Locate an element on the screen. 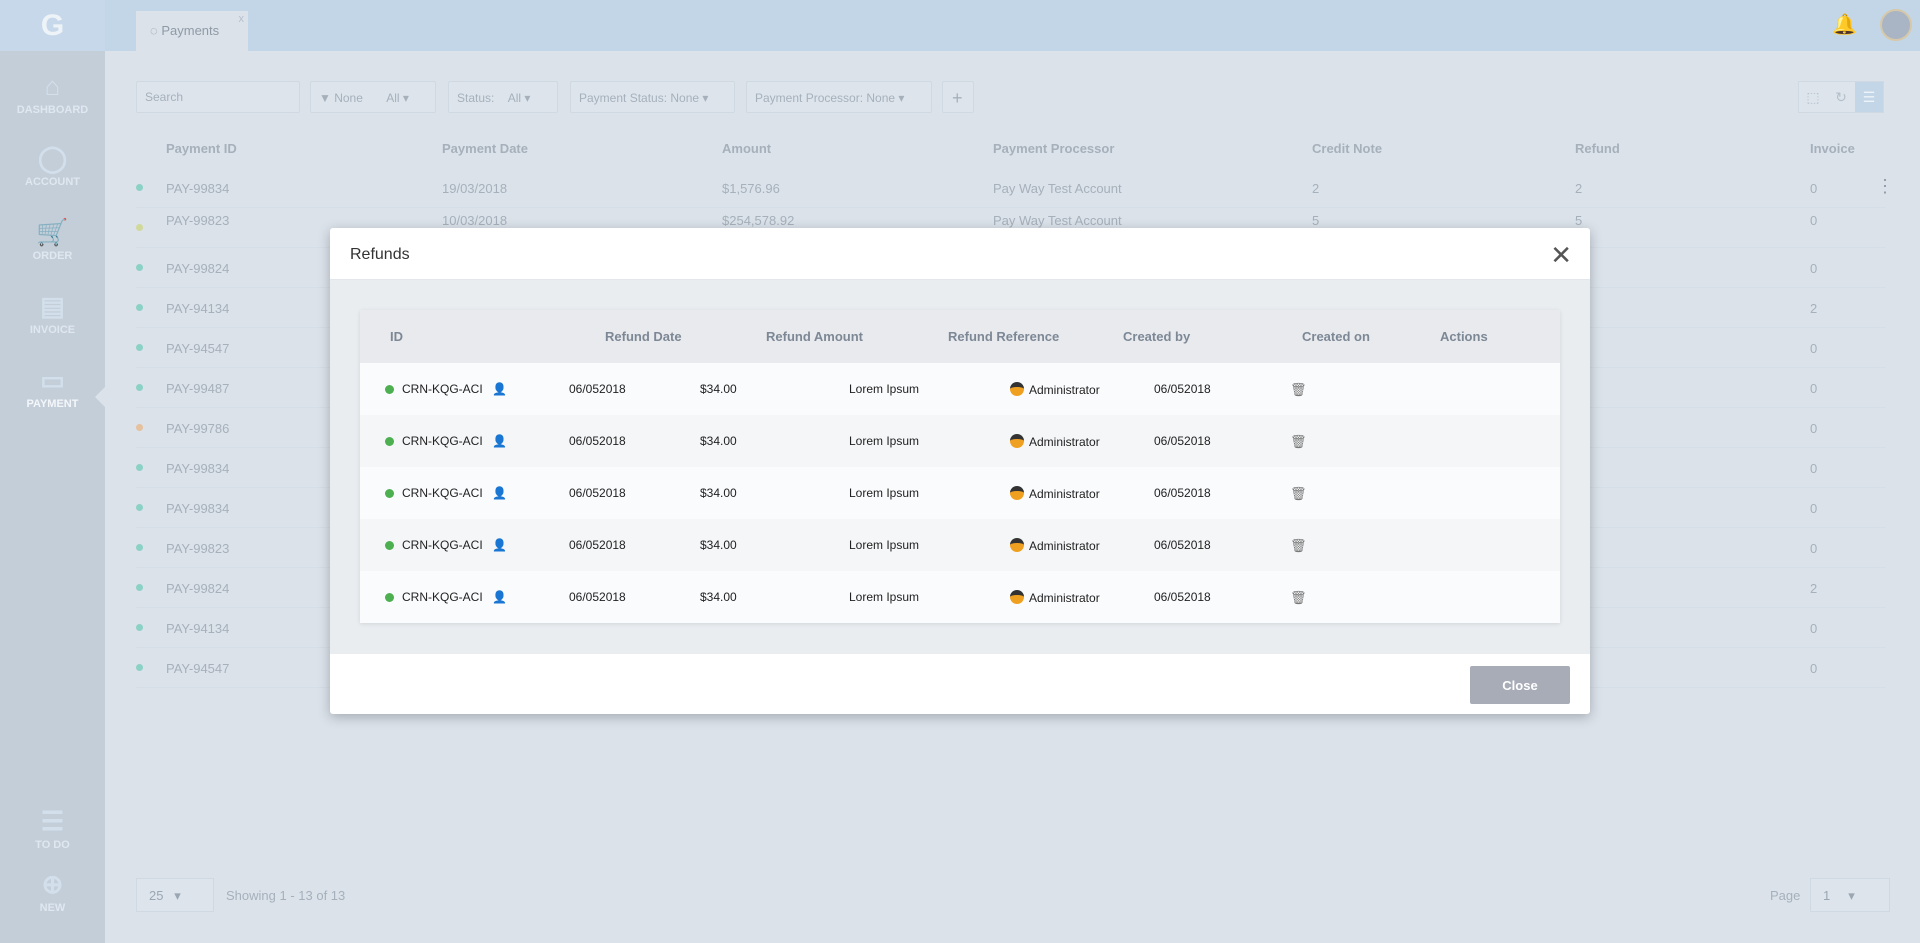 Image resolution: width=1920 pixels, height=943 pixels. cell-amount: $254,578.92 is located at coordinates (758, 220).